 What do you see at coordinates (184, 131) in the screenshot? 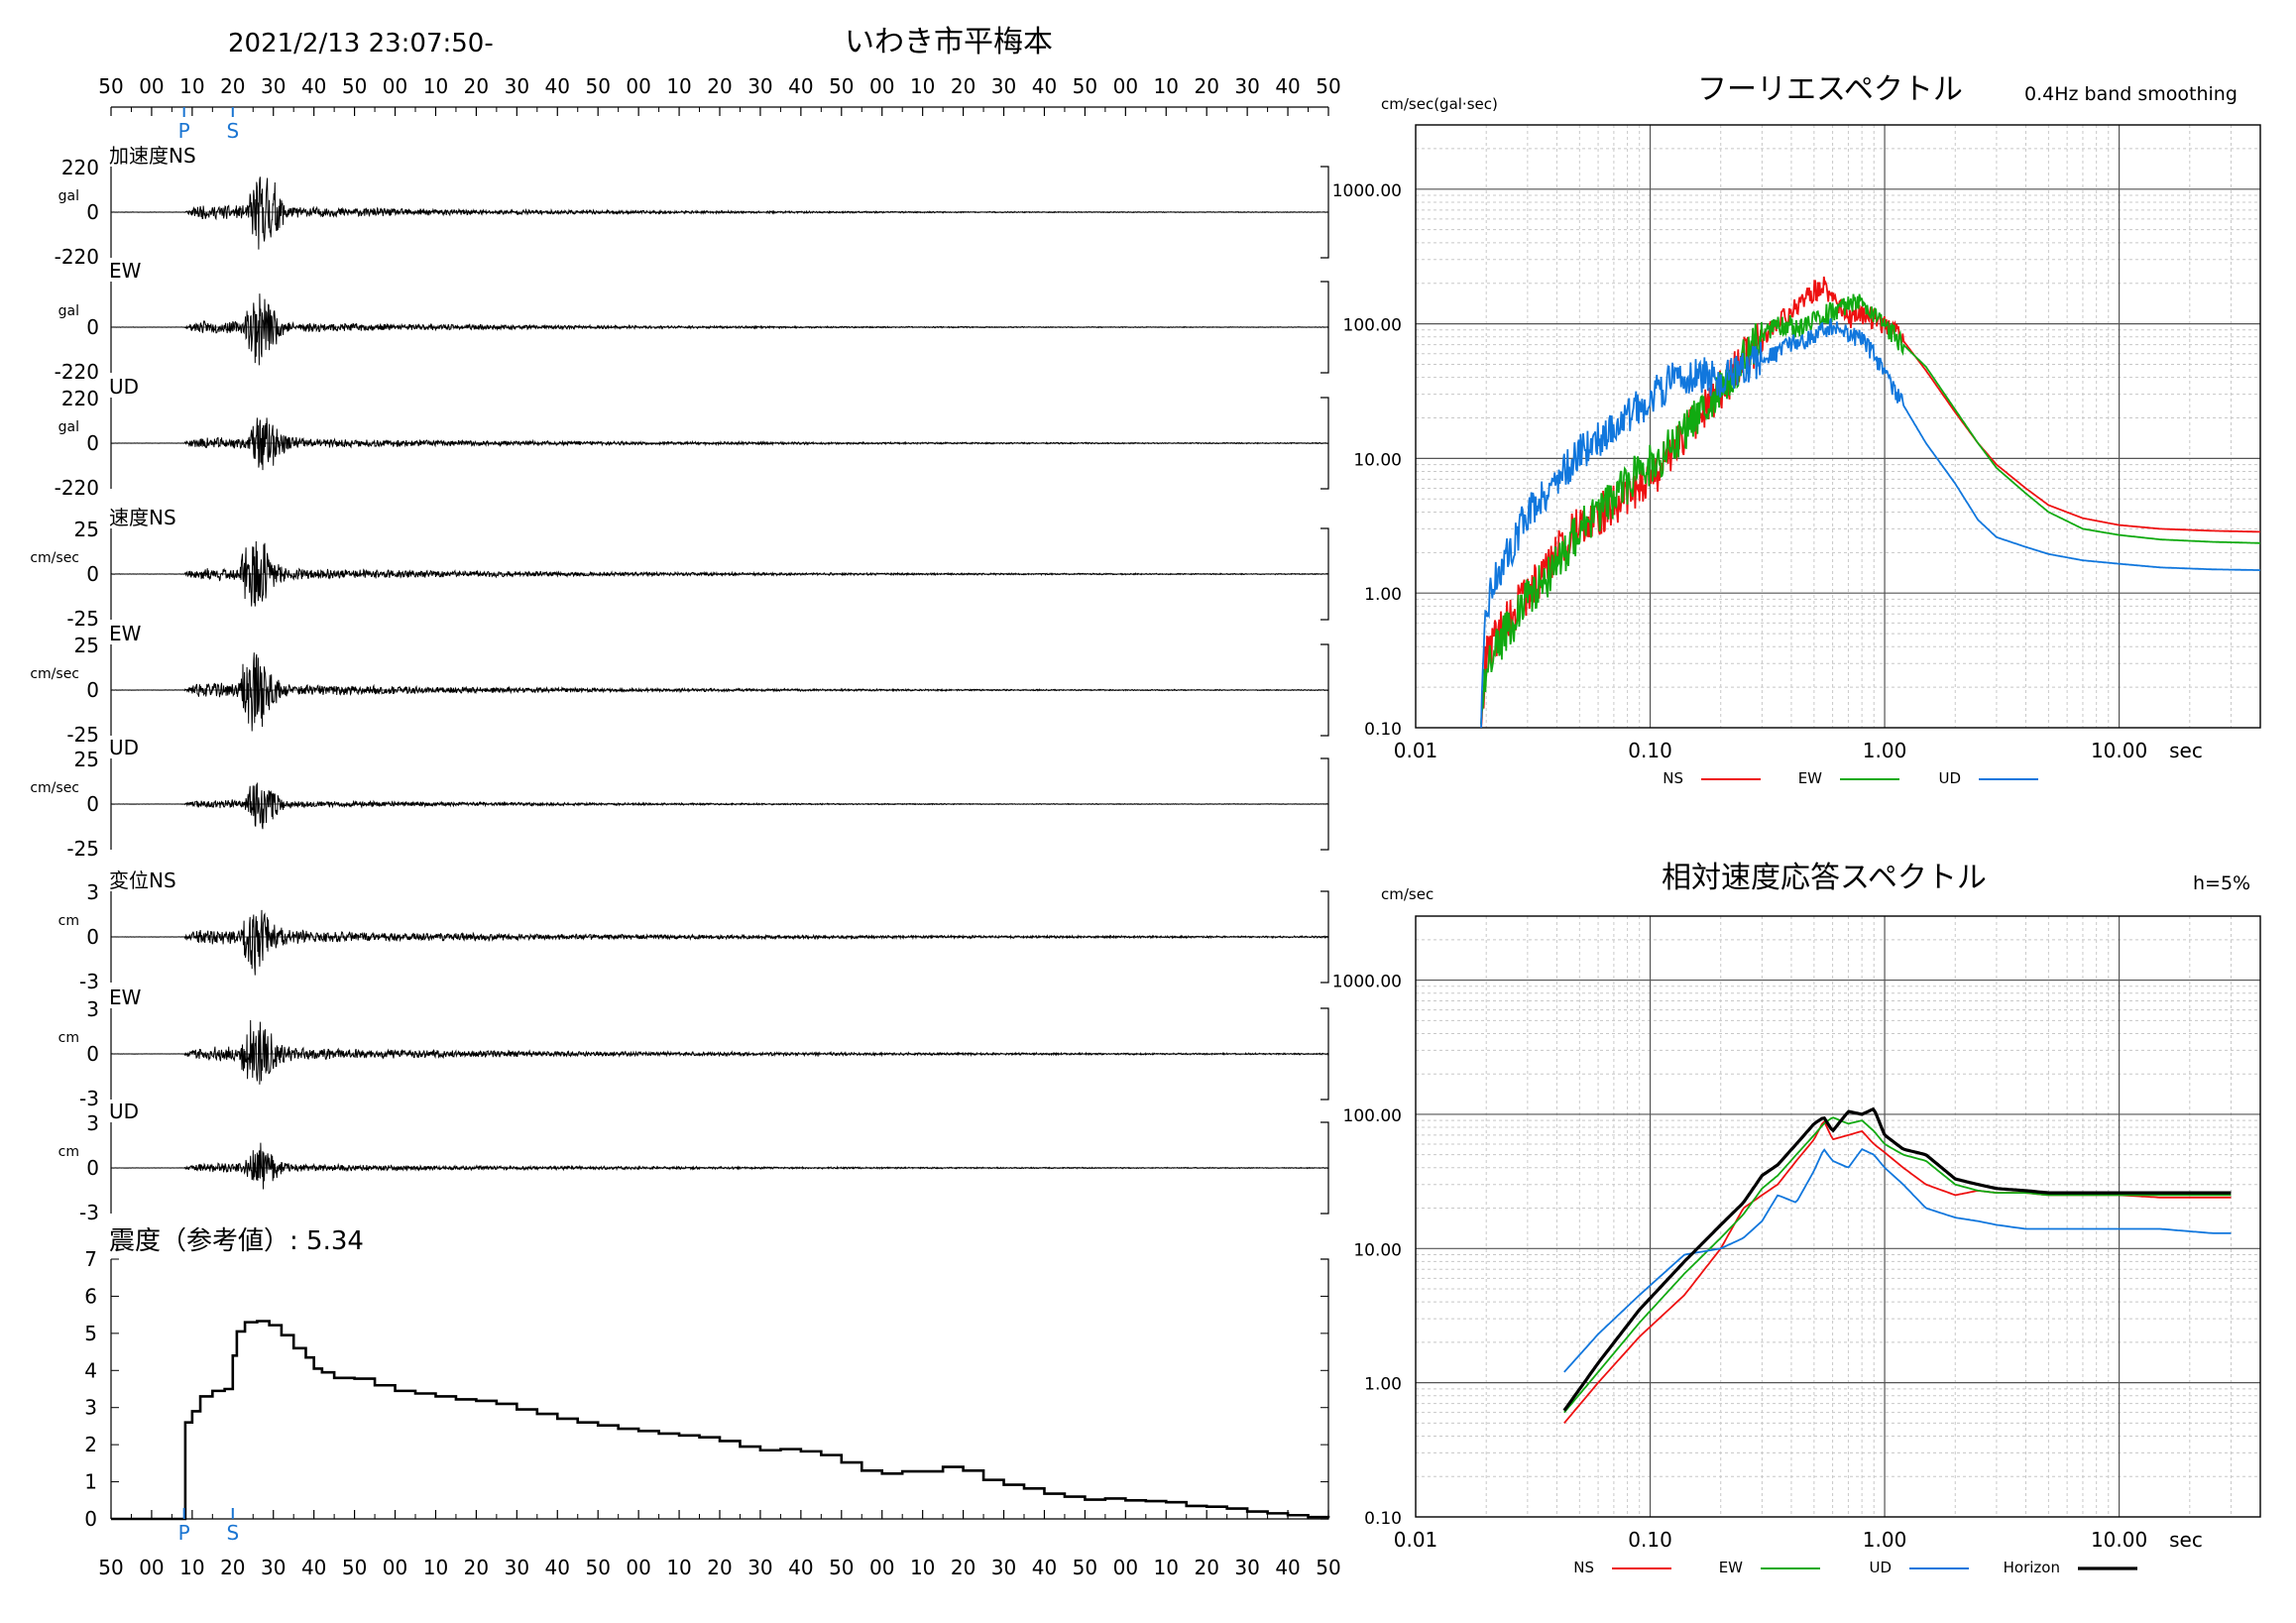
I see `p-wave-label: P` at bounding box center [184, 131].